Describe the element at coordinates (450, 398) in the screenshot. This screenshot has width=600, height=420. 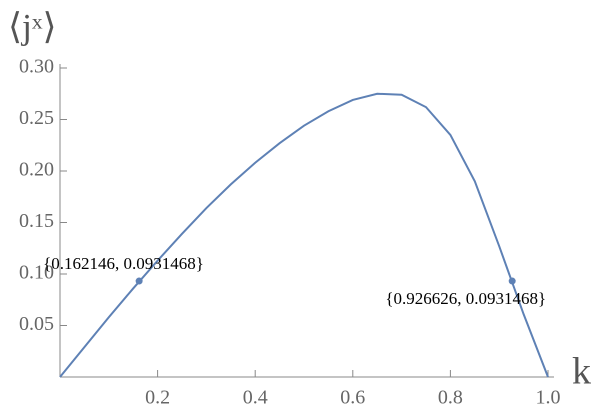
I see `x-tick-label: 0.8` at that location.